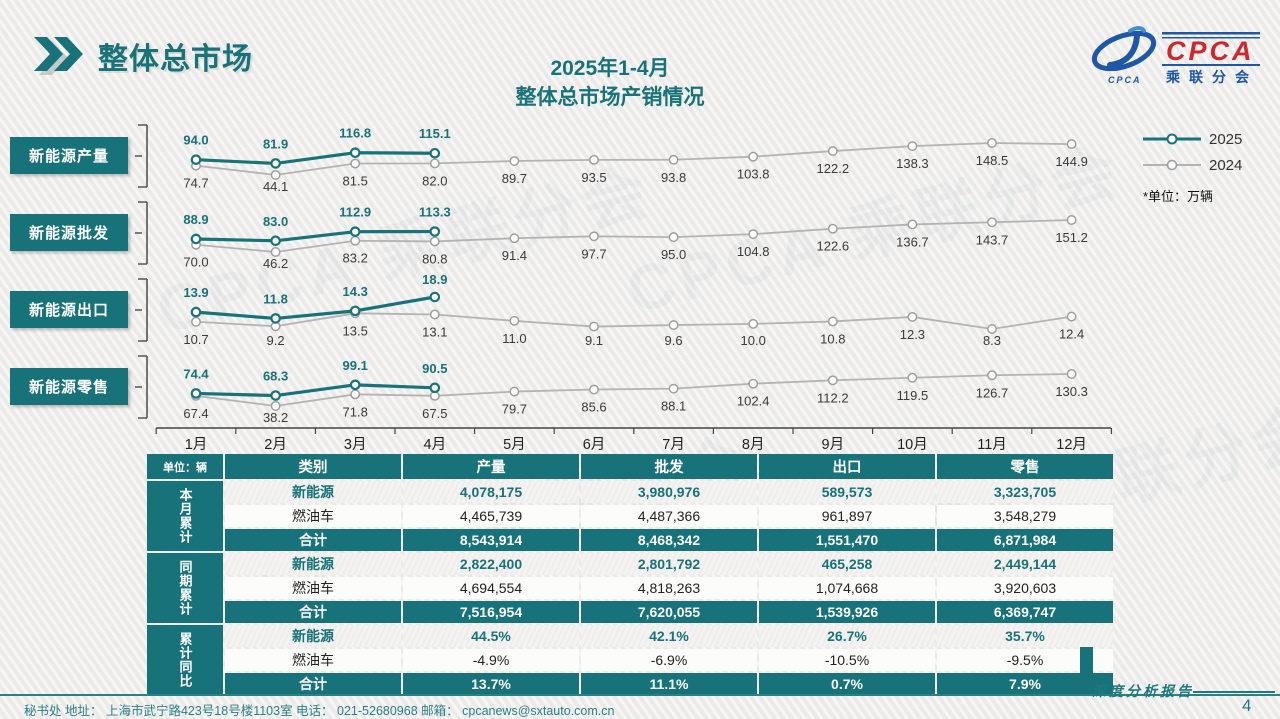 The image size is (1280, 719). I want to click on chart-label-wholesale: 新能源批发, so click(69, 232).